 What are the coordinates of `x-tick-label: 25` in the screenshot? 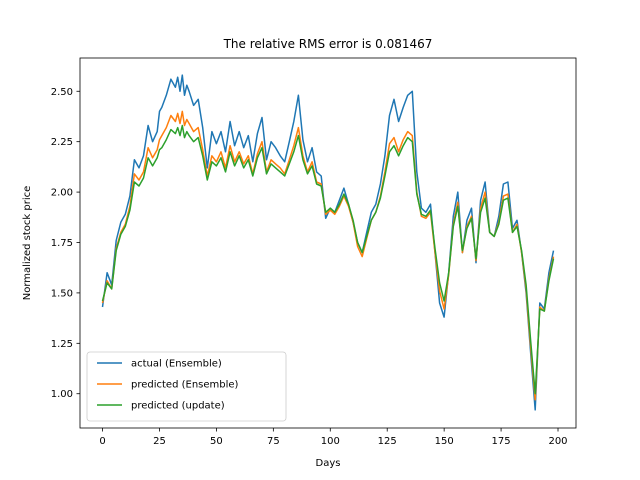 It's located at (159, 441).